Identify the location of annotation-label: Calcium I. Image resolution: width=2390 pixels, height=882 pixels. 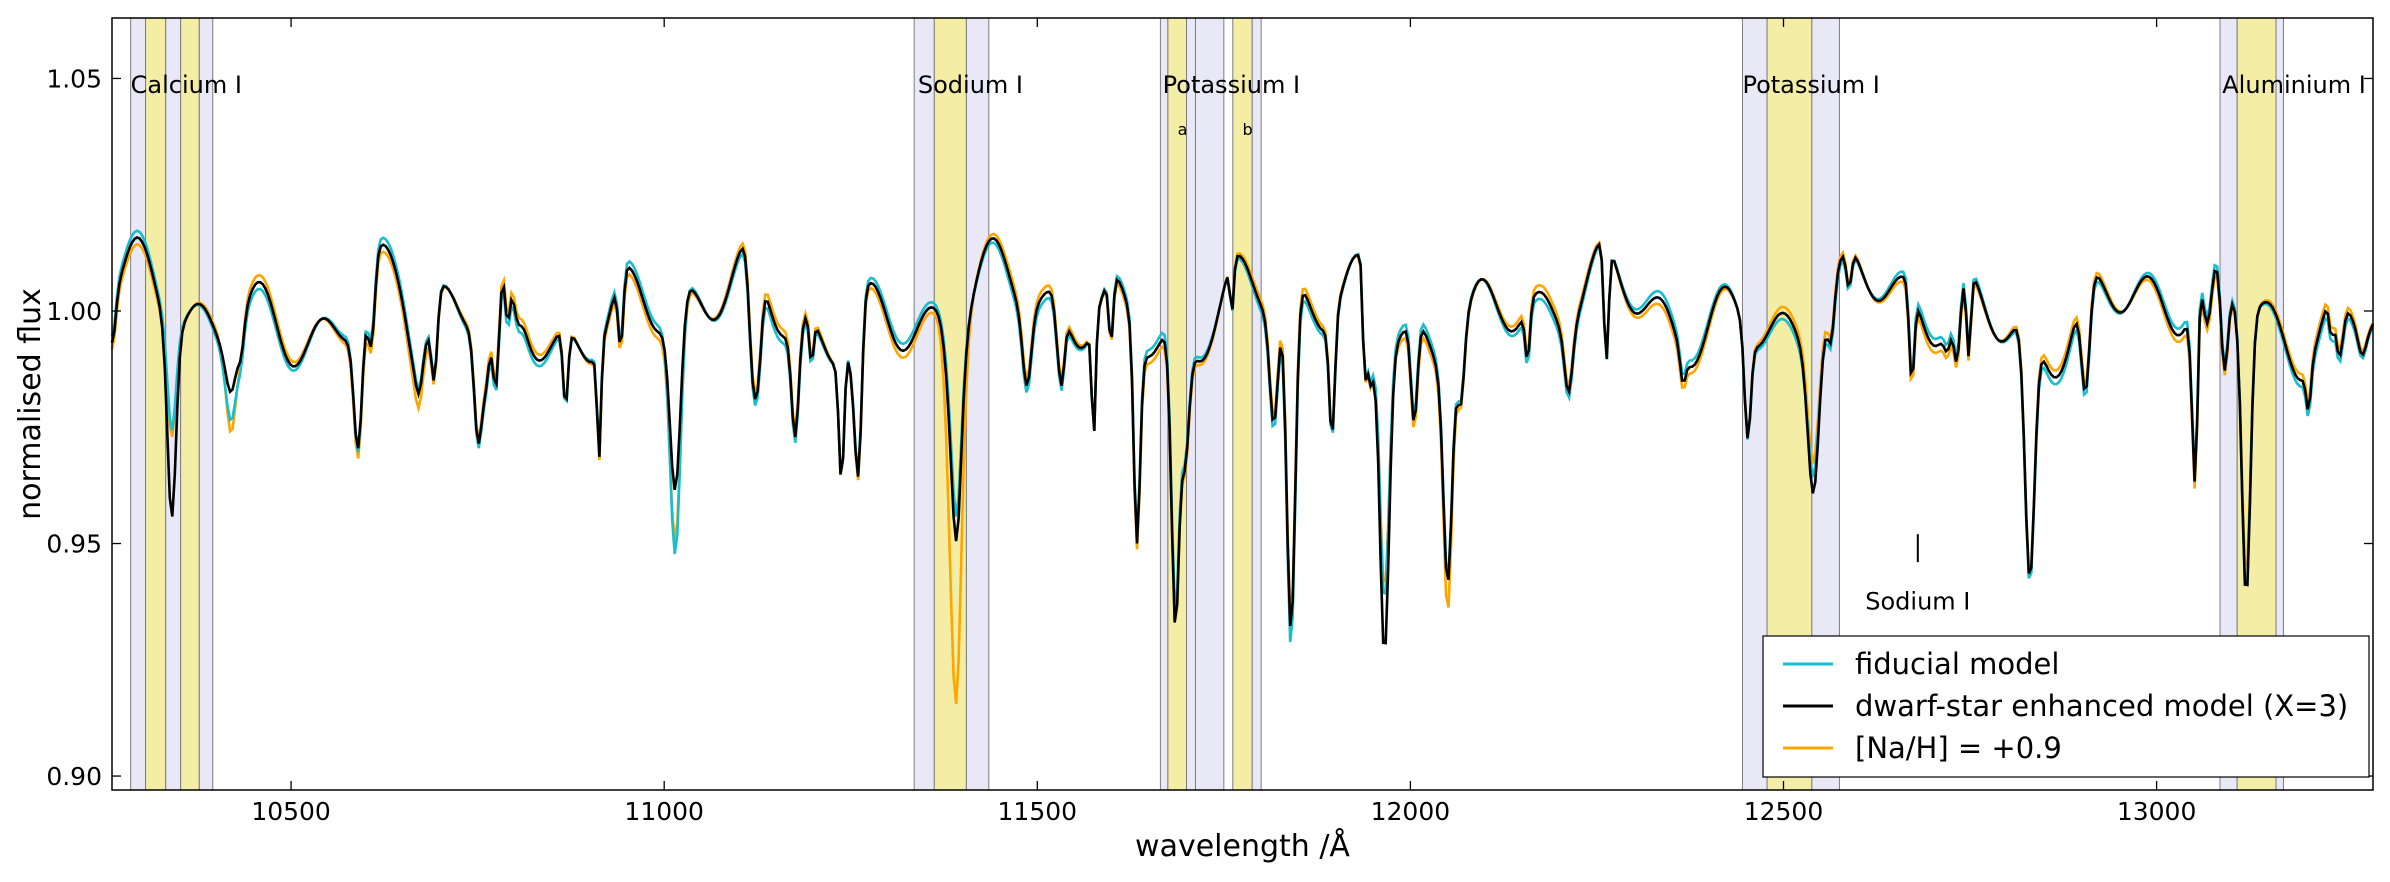
(186, 85).